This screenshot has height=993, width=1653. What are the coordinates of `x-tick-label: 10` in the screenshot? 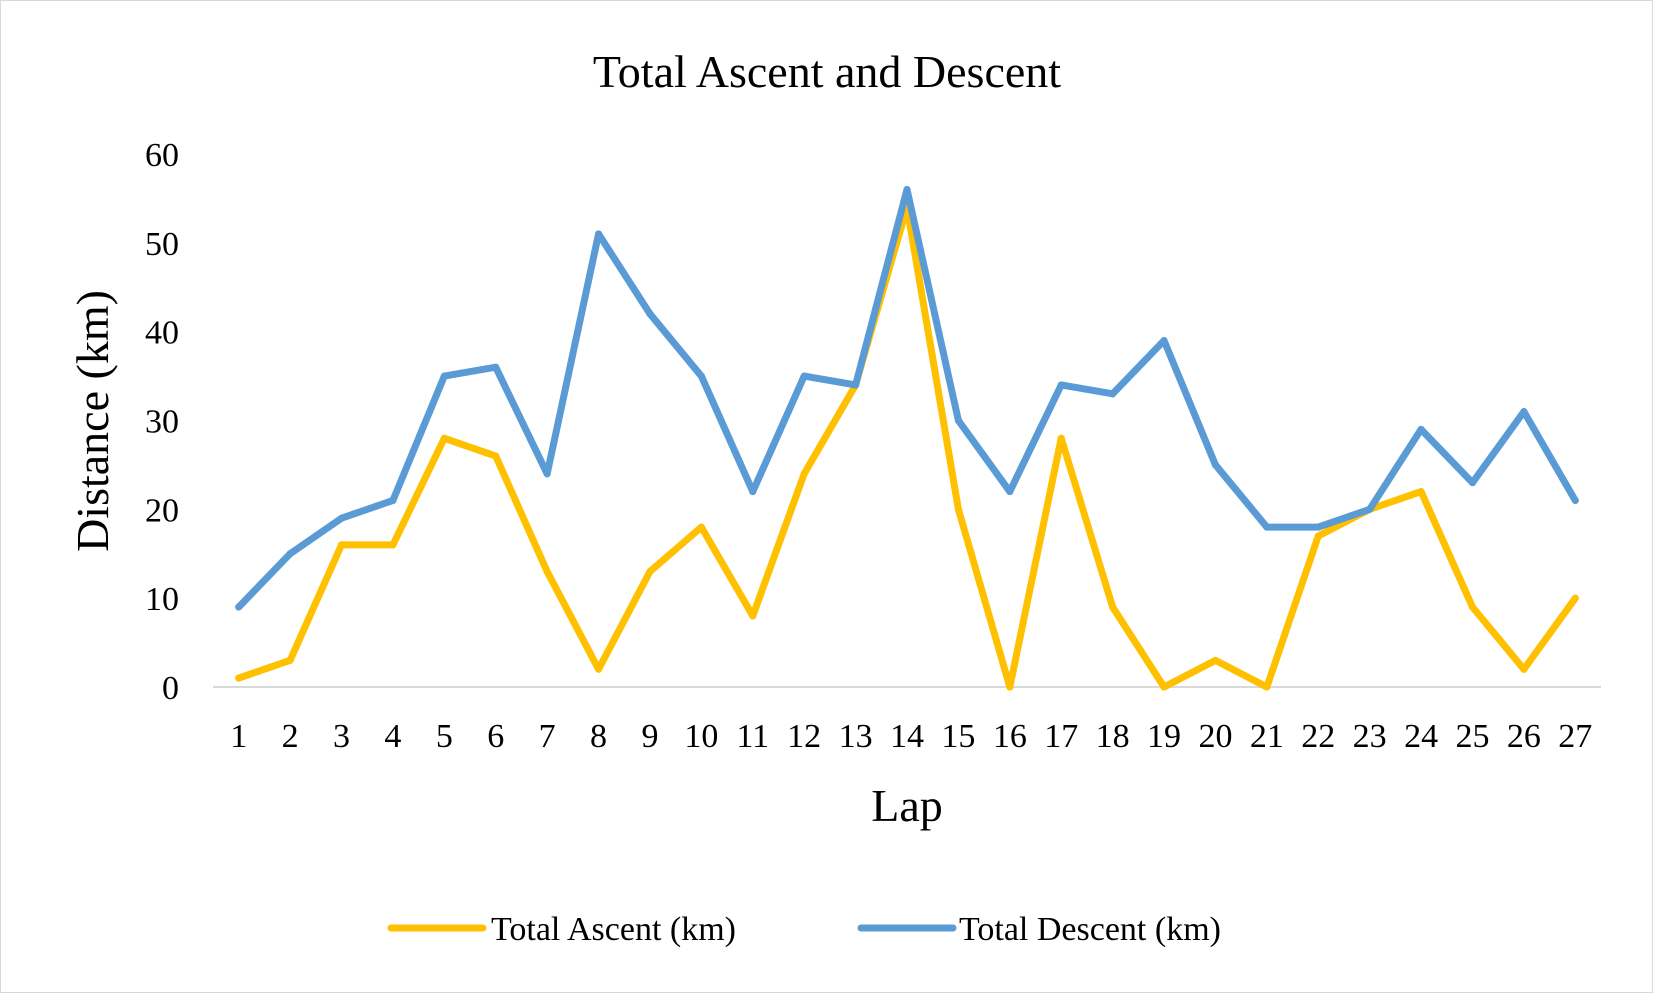 It's located at (701, 736).